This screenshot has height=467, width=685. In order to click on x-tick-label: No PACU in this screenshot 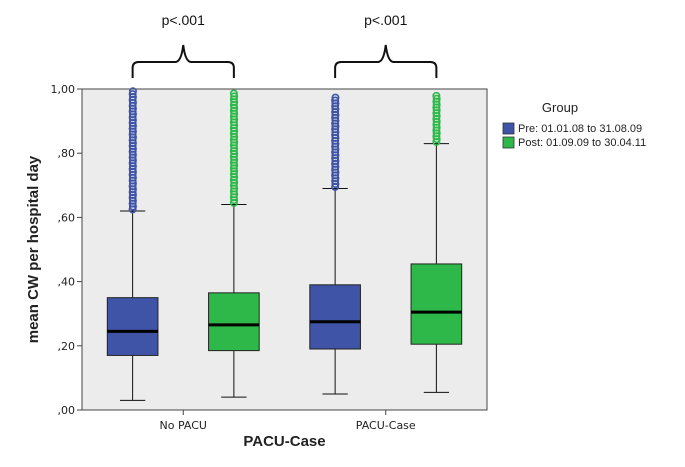, I will do `click(183, 425)`.